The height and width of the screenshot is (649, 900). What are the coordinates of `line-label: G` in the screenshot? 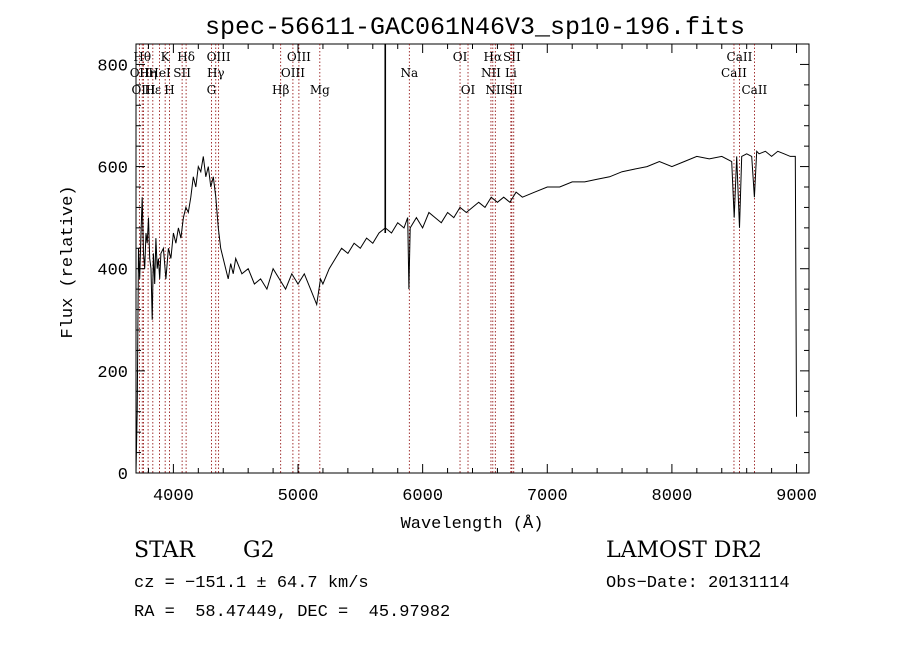 It's located at (212, 90).